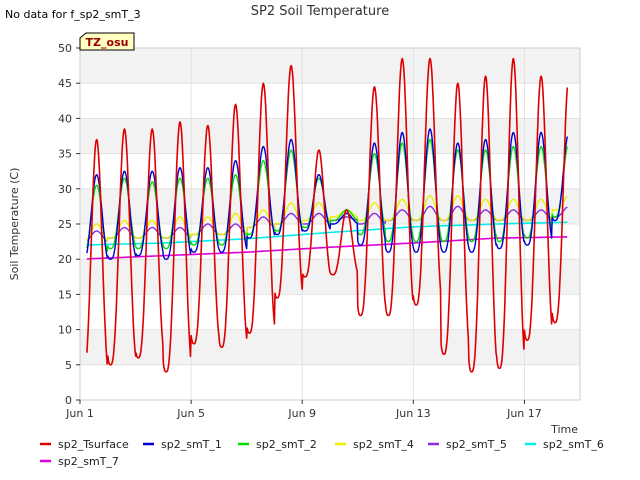 The height and width of the screenshot is (480, 640). What do you see at coordinates (383, 444) in the screenshot?
I see `legend-label-sp2_smT_4: sp2_smT_4` at bounding box center [383, 444].